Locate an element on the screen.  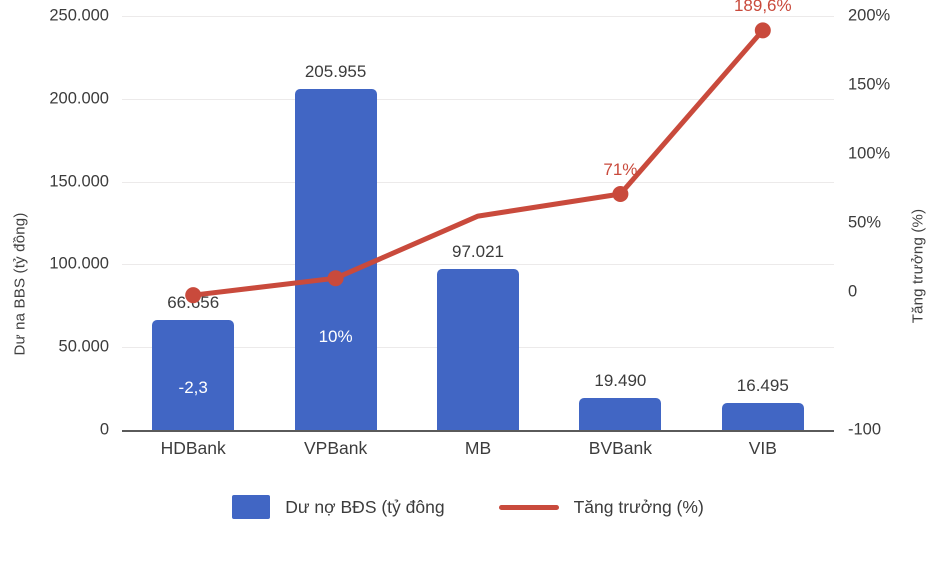
y-tick-label-right: 0 is located at coordinates (853, 291).